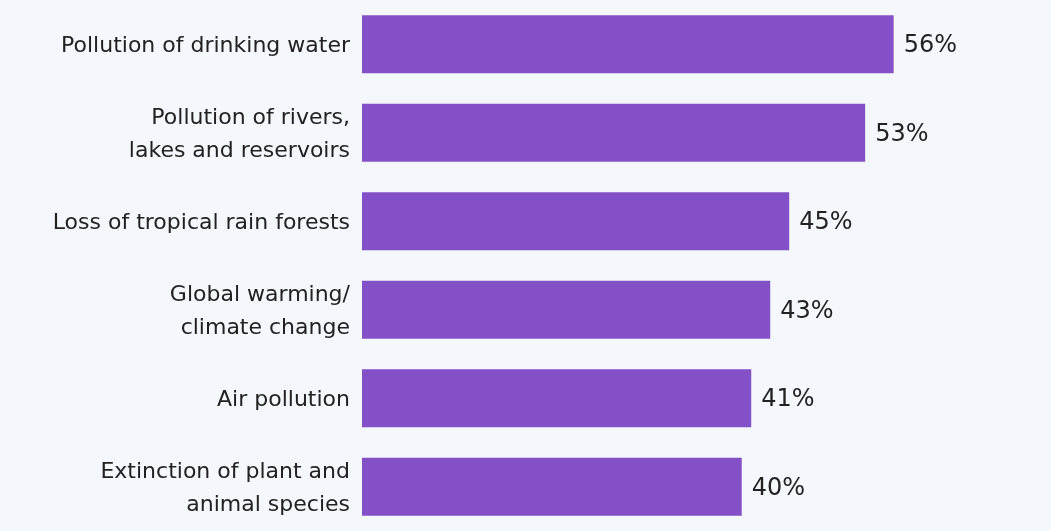 This screenshot has height=531, width=1051. What do you see at coordinates (778, 486) in the screenshot?
I see `data-label: 40%` at bounding box center [778, 486].